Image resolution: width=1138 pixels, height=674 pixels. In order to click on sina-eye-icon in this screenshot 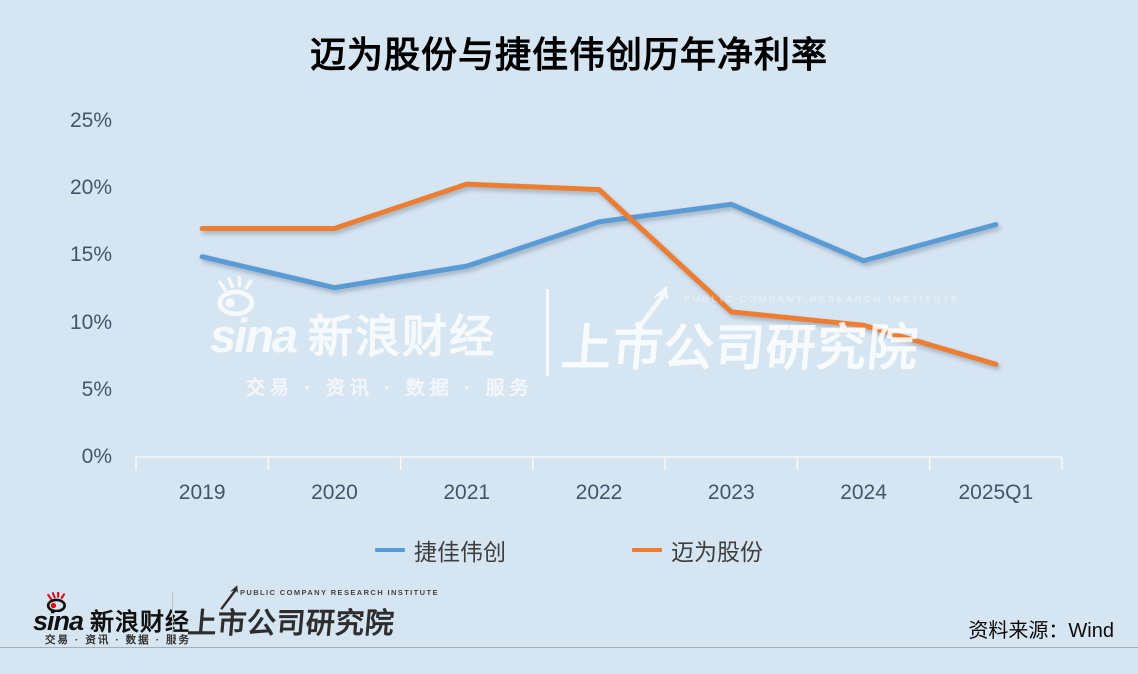, I will do `click(56, 602)`.